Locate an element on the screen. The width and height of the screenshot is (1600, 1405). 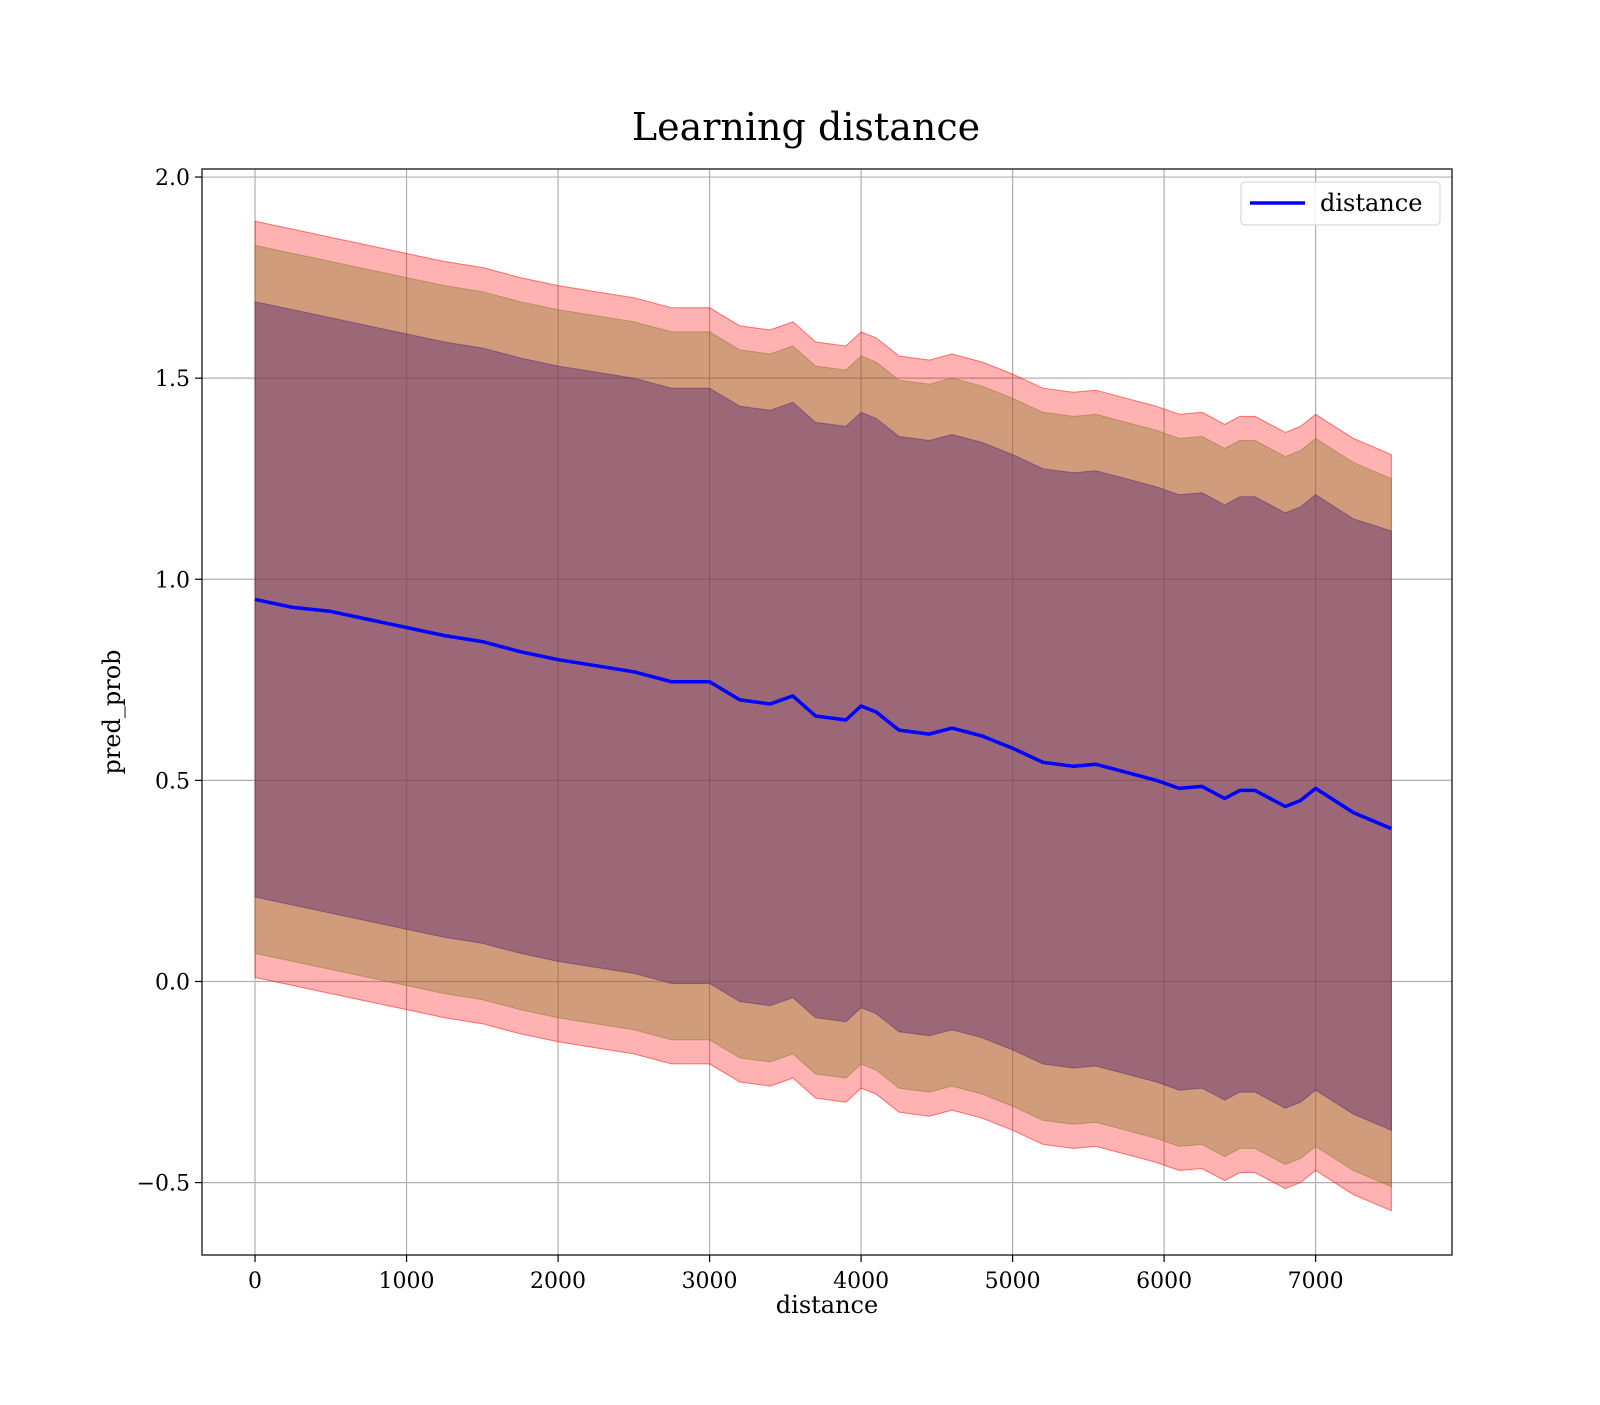
y-tick-label: 0.0 is located at coordinates (172, 982).